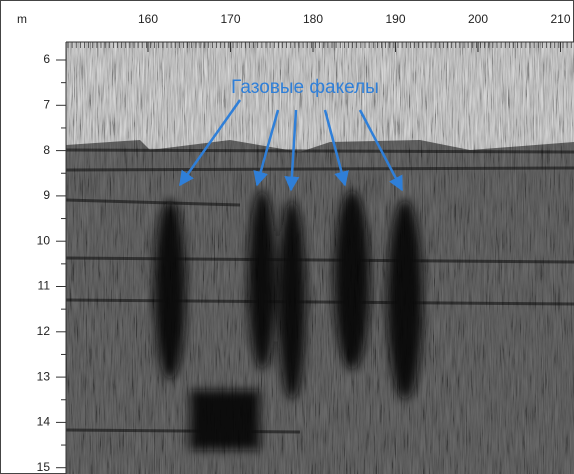  Describe the element at coordinates (46, 59) in the screenshot. I see `y-tick-label: 6` at that location.